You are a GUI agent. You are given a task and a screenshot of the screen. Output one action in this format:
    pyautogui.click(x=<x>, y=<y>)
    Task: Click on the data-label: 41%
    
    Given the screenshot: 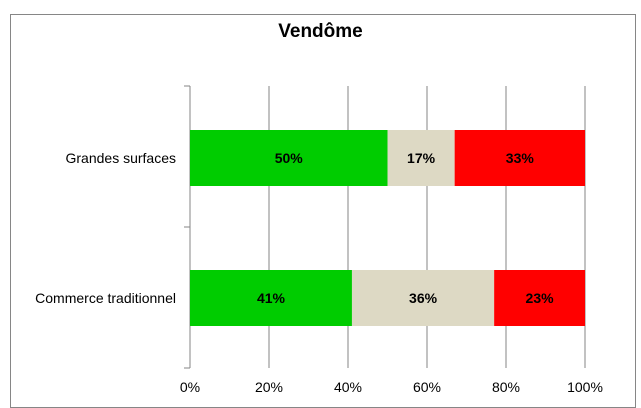 What is the action you would take?
    pyautogui.click(x=271, y=298)
    